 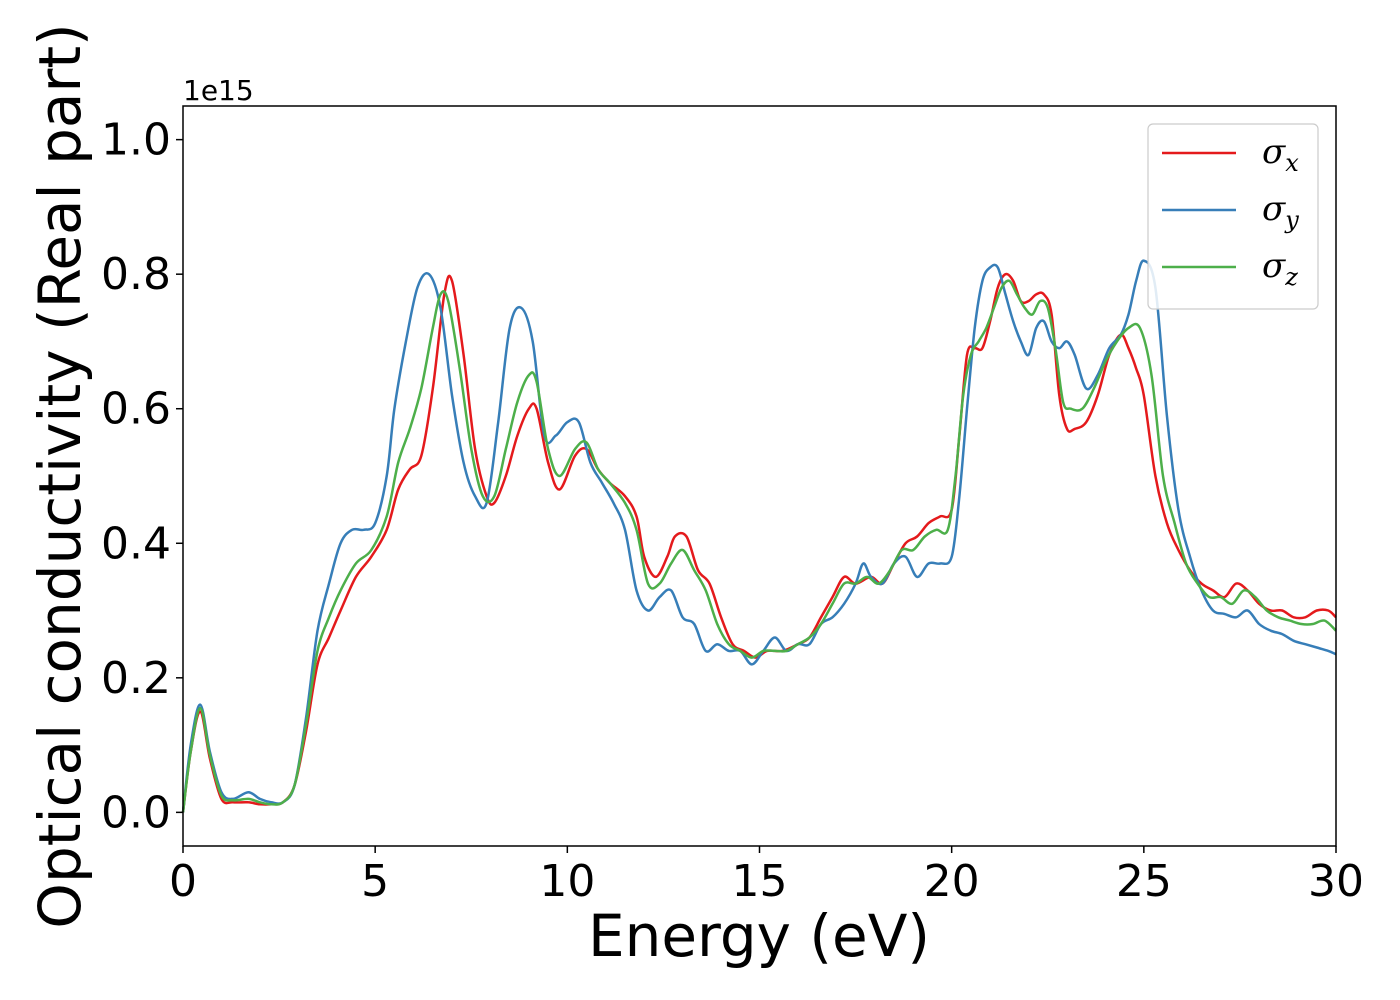 I want to click on legend-box, so click(x=1233, y=216).